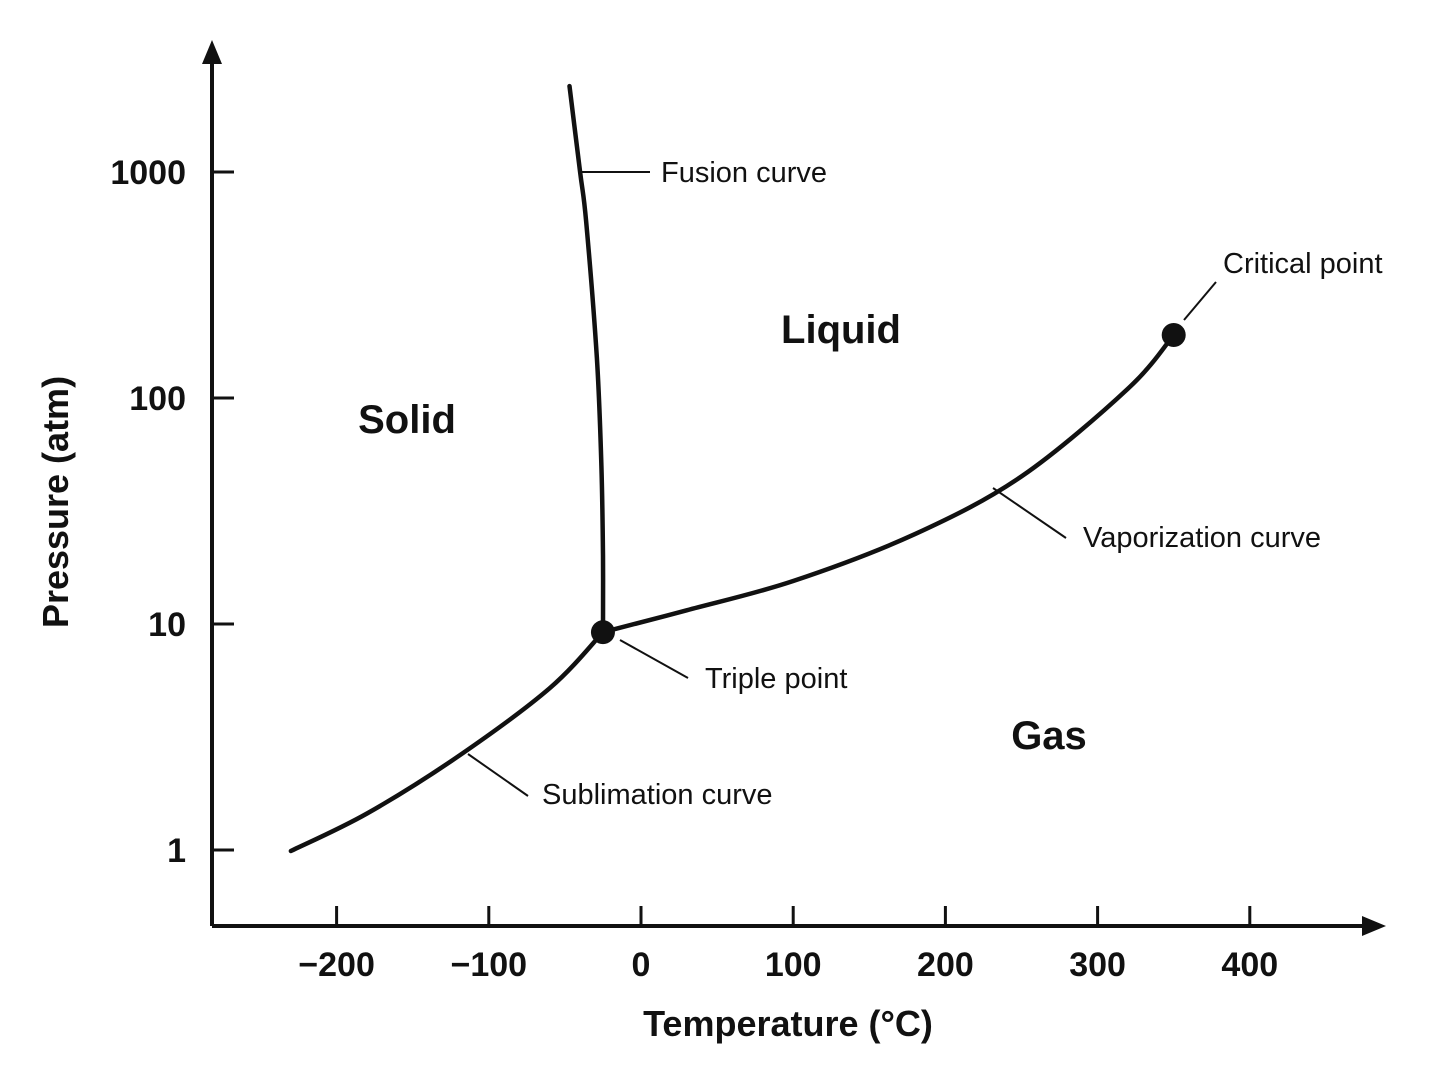 This screenshot has height=1086, width=1448. I want to click on x-ticks: −200 −100 0 100 200 300 400, so click(788, 945).